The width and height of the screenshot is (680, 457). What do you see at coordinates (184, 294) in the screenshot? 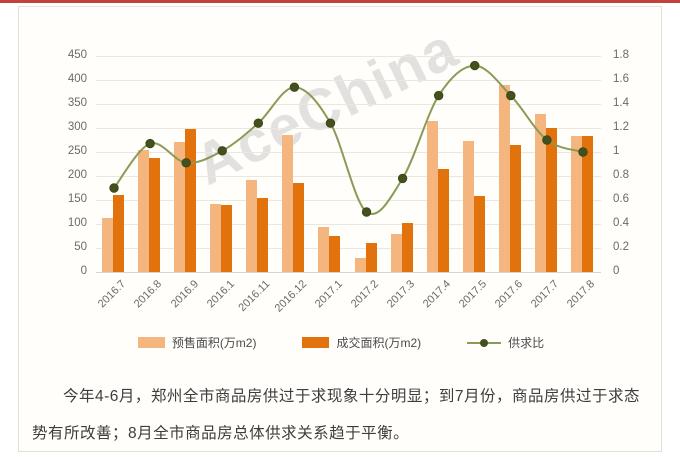
I see `x-axis-label: 2016.9` at bounding box center [184, 294].